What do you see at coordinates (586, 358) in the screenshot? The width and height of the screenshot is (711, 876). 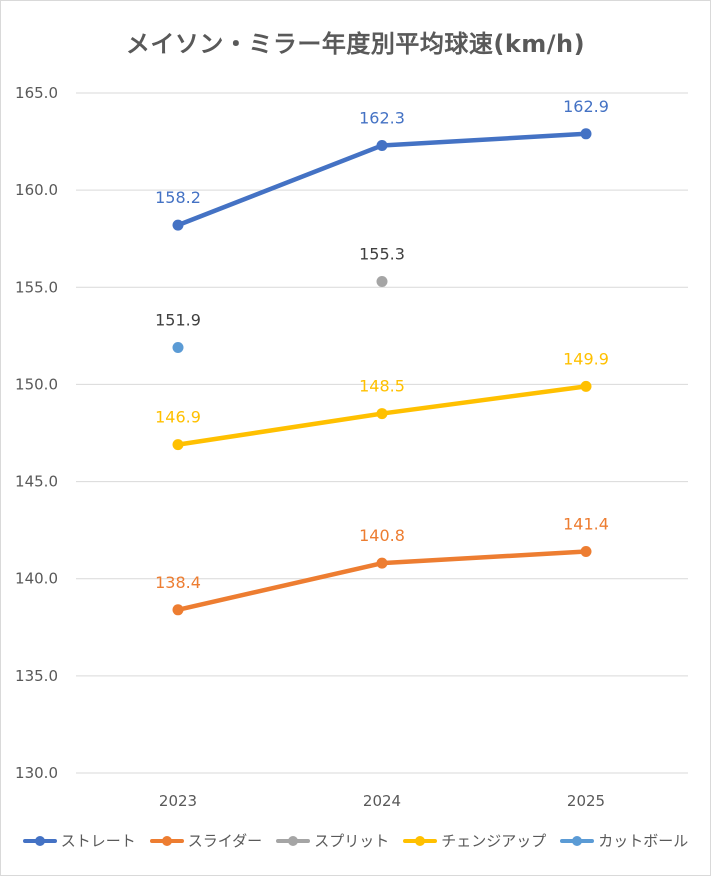 I see `data-label: 149.9` at bounding box center [586, 358].